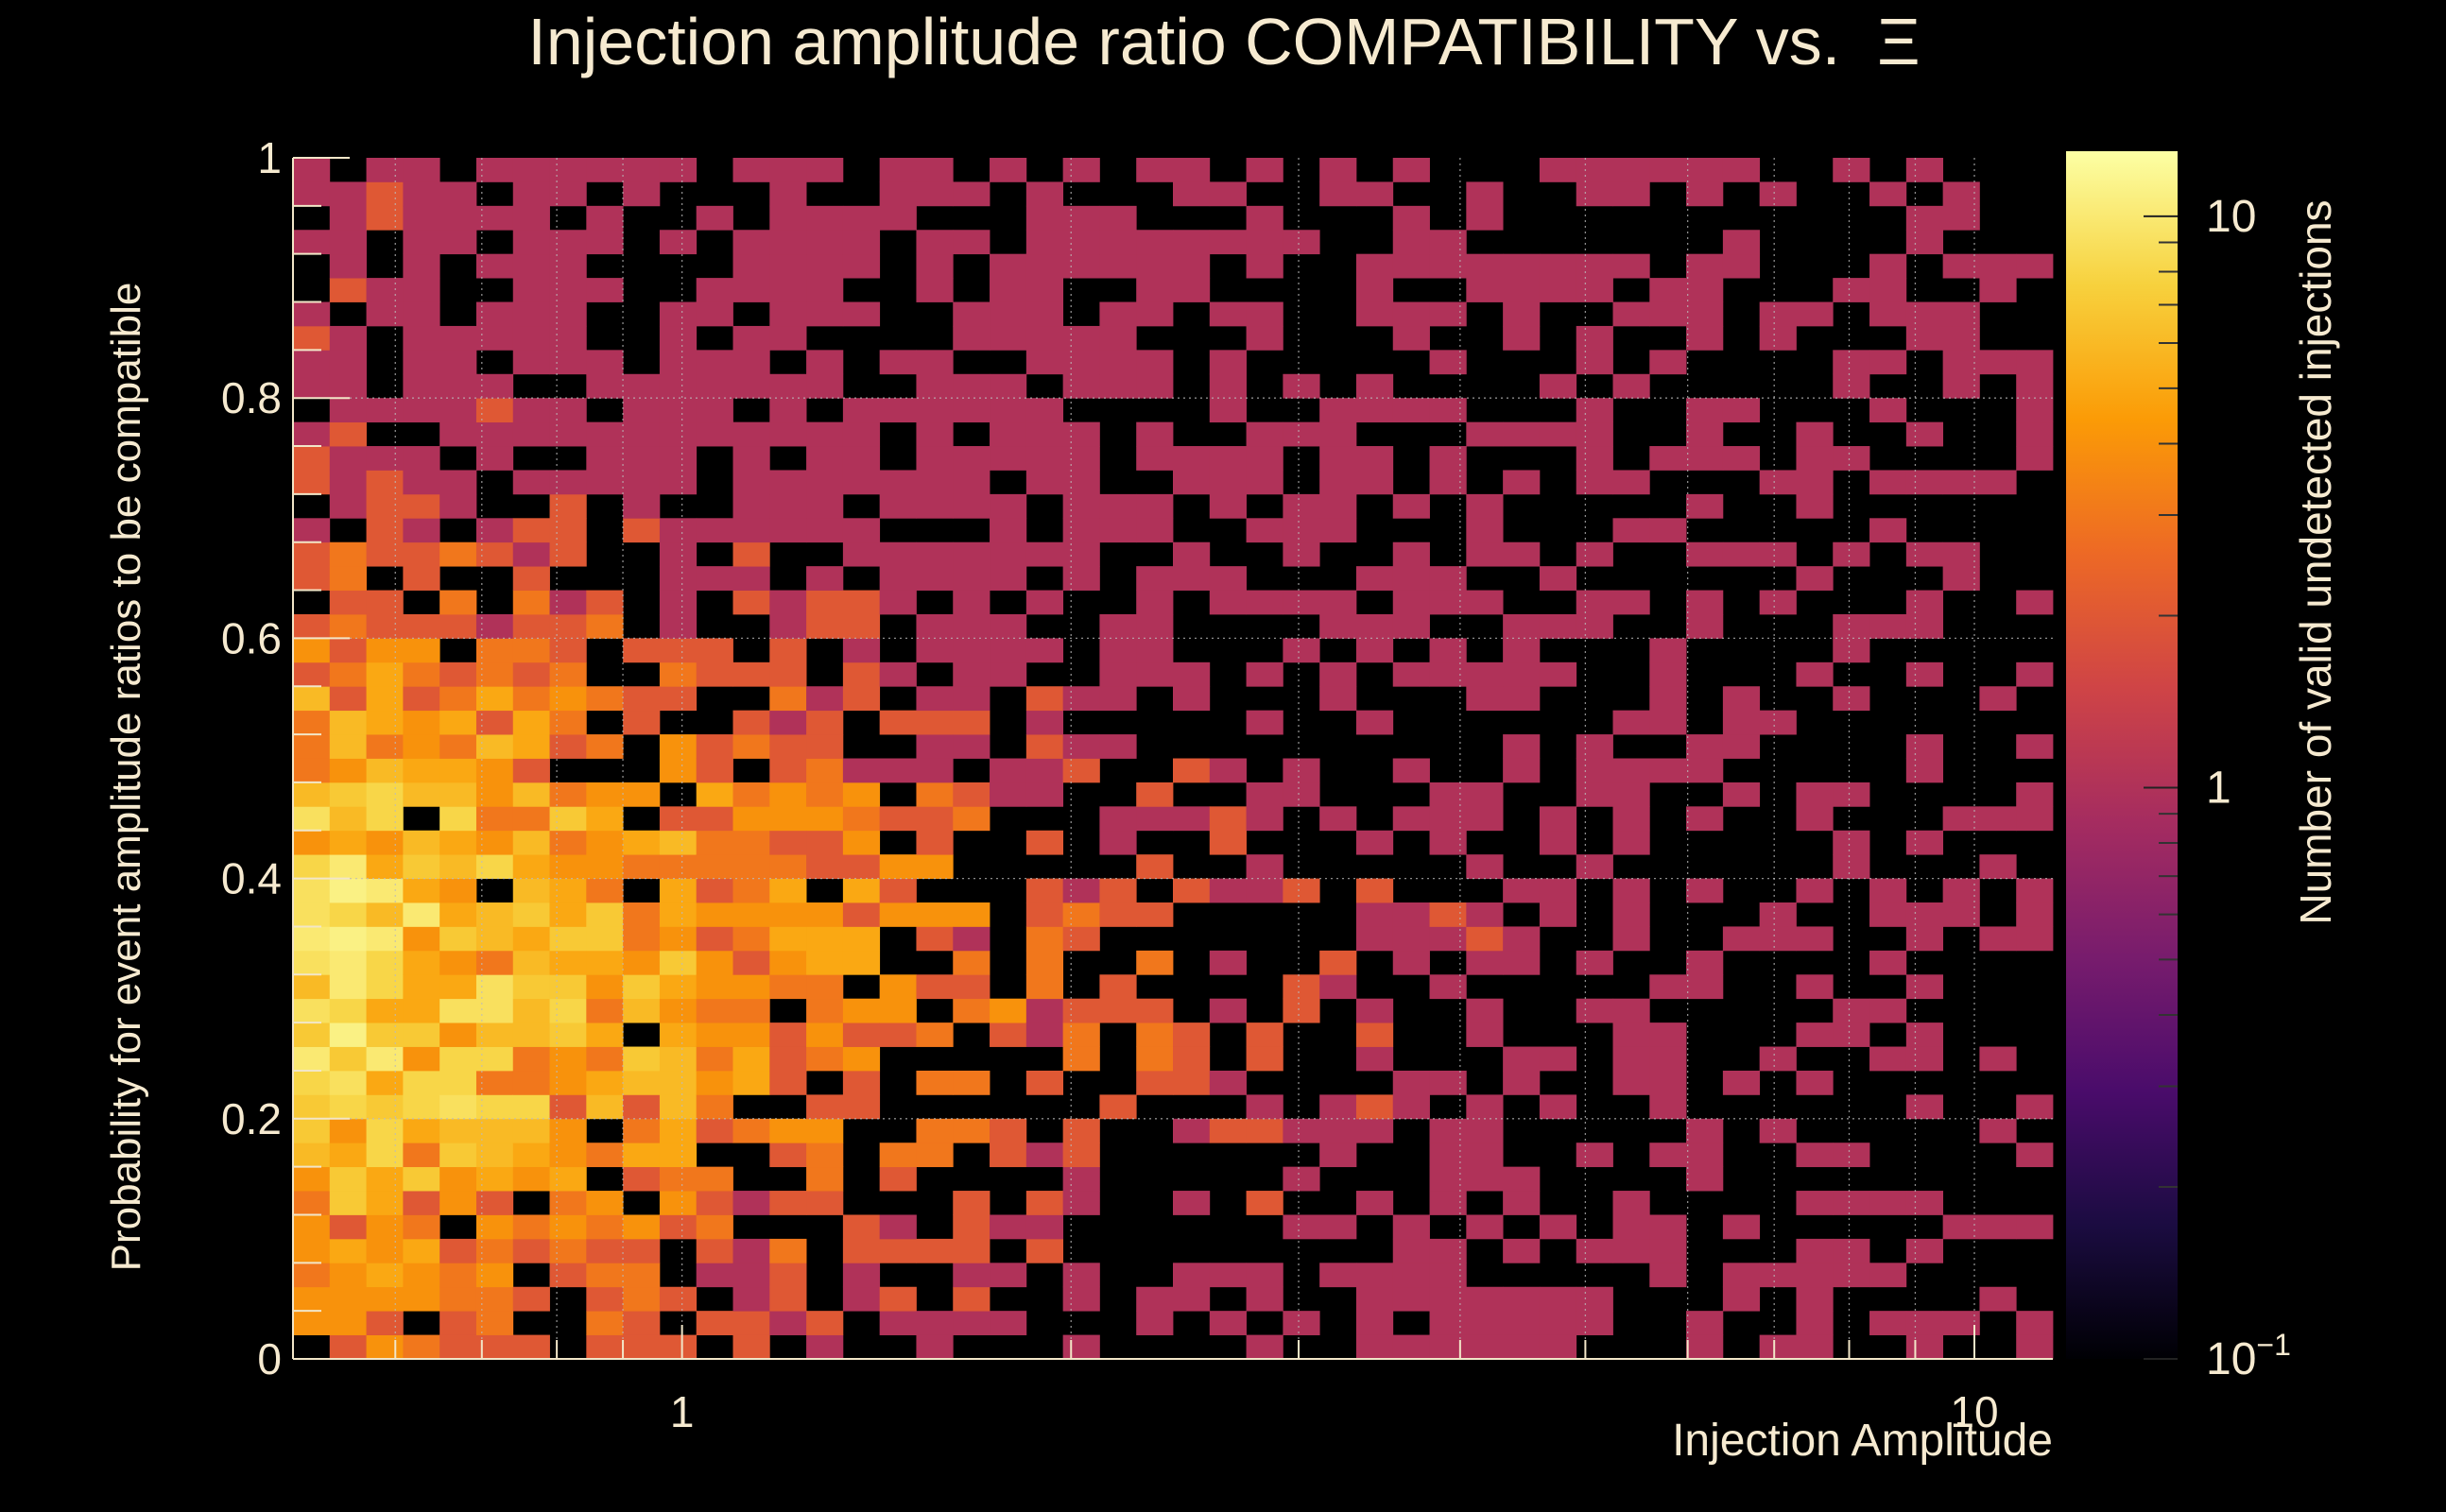  Describe the element at coordinates (269, 1358) in the screenshot. I see `y-tick-label: 0` at that location.